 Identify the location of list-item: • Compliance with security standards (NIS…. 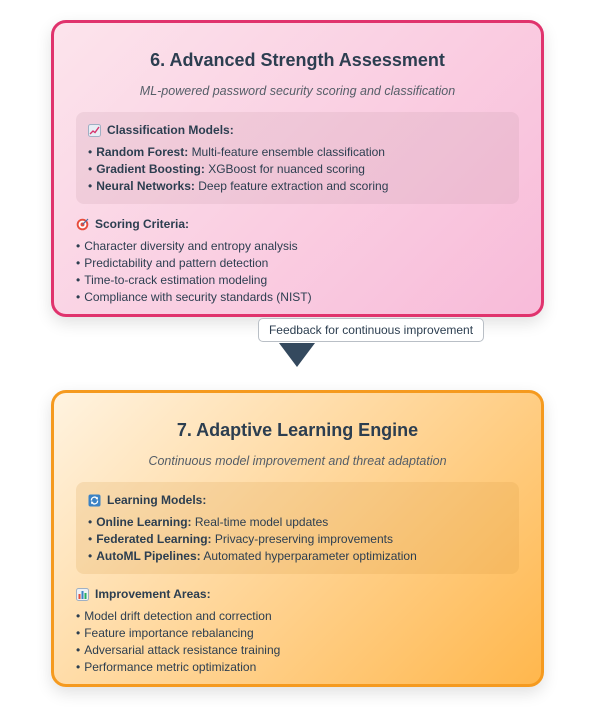
(194, 297).